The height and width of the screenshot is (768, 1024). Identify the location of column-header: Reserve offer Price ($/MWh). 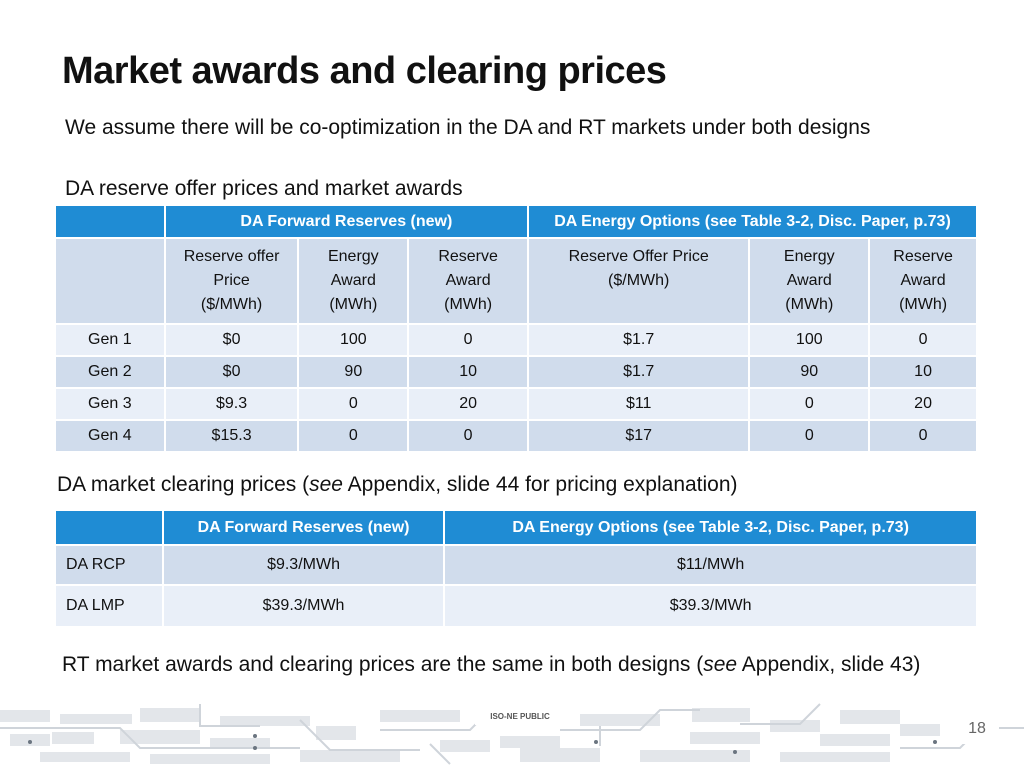
(231, 281).